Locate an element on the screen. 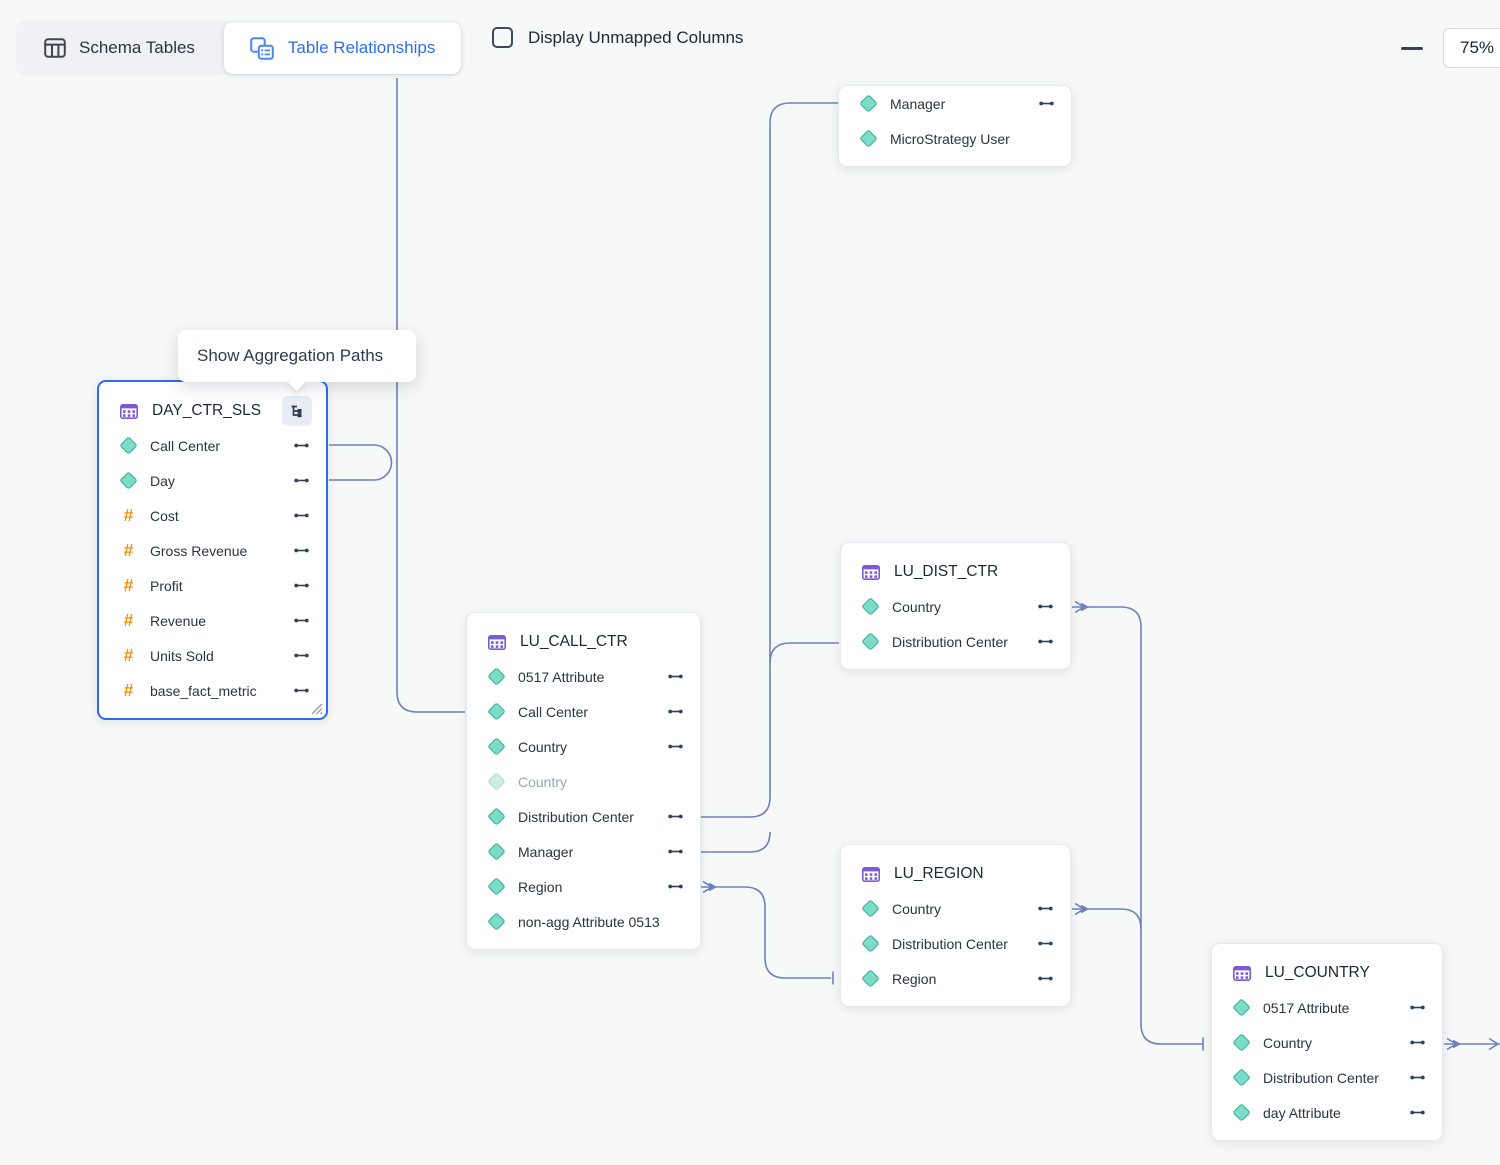 The width and height of the screenshot is (1500, 1165). display-unmapped-columns-label: Display Unmapped Columns is located at coordinates (636, 37).